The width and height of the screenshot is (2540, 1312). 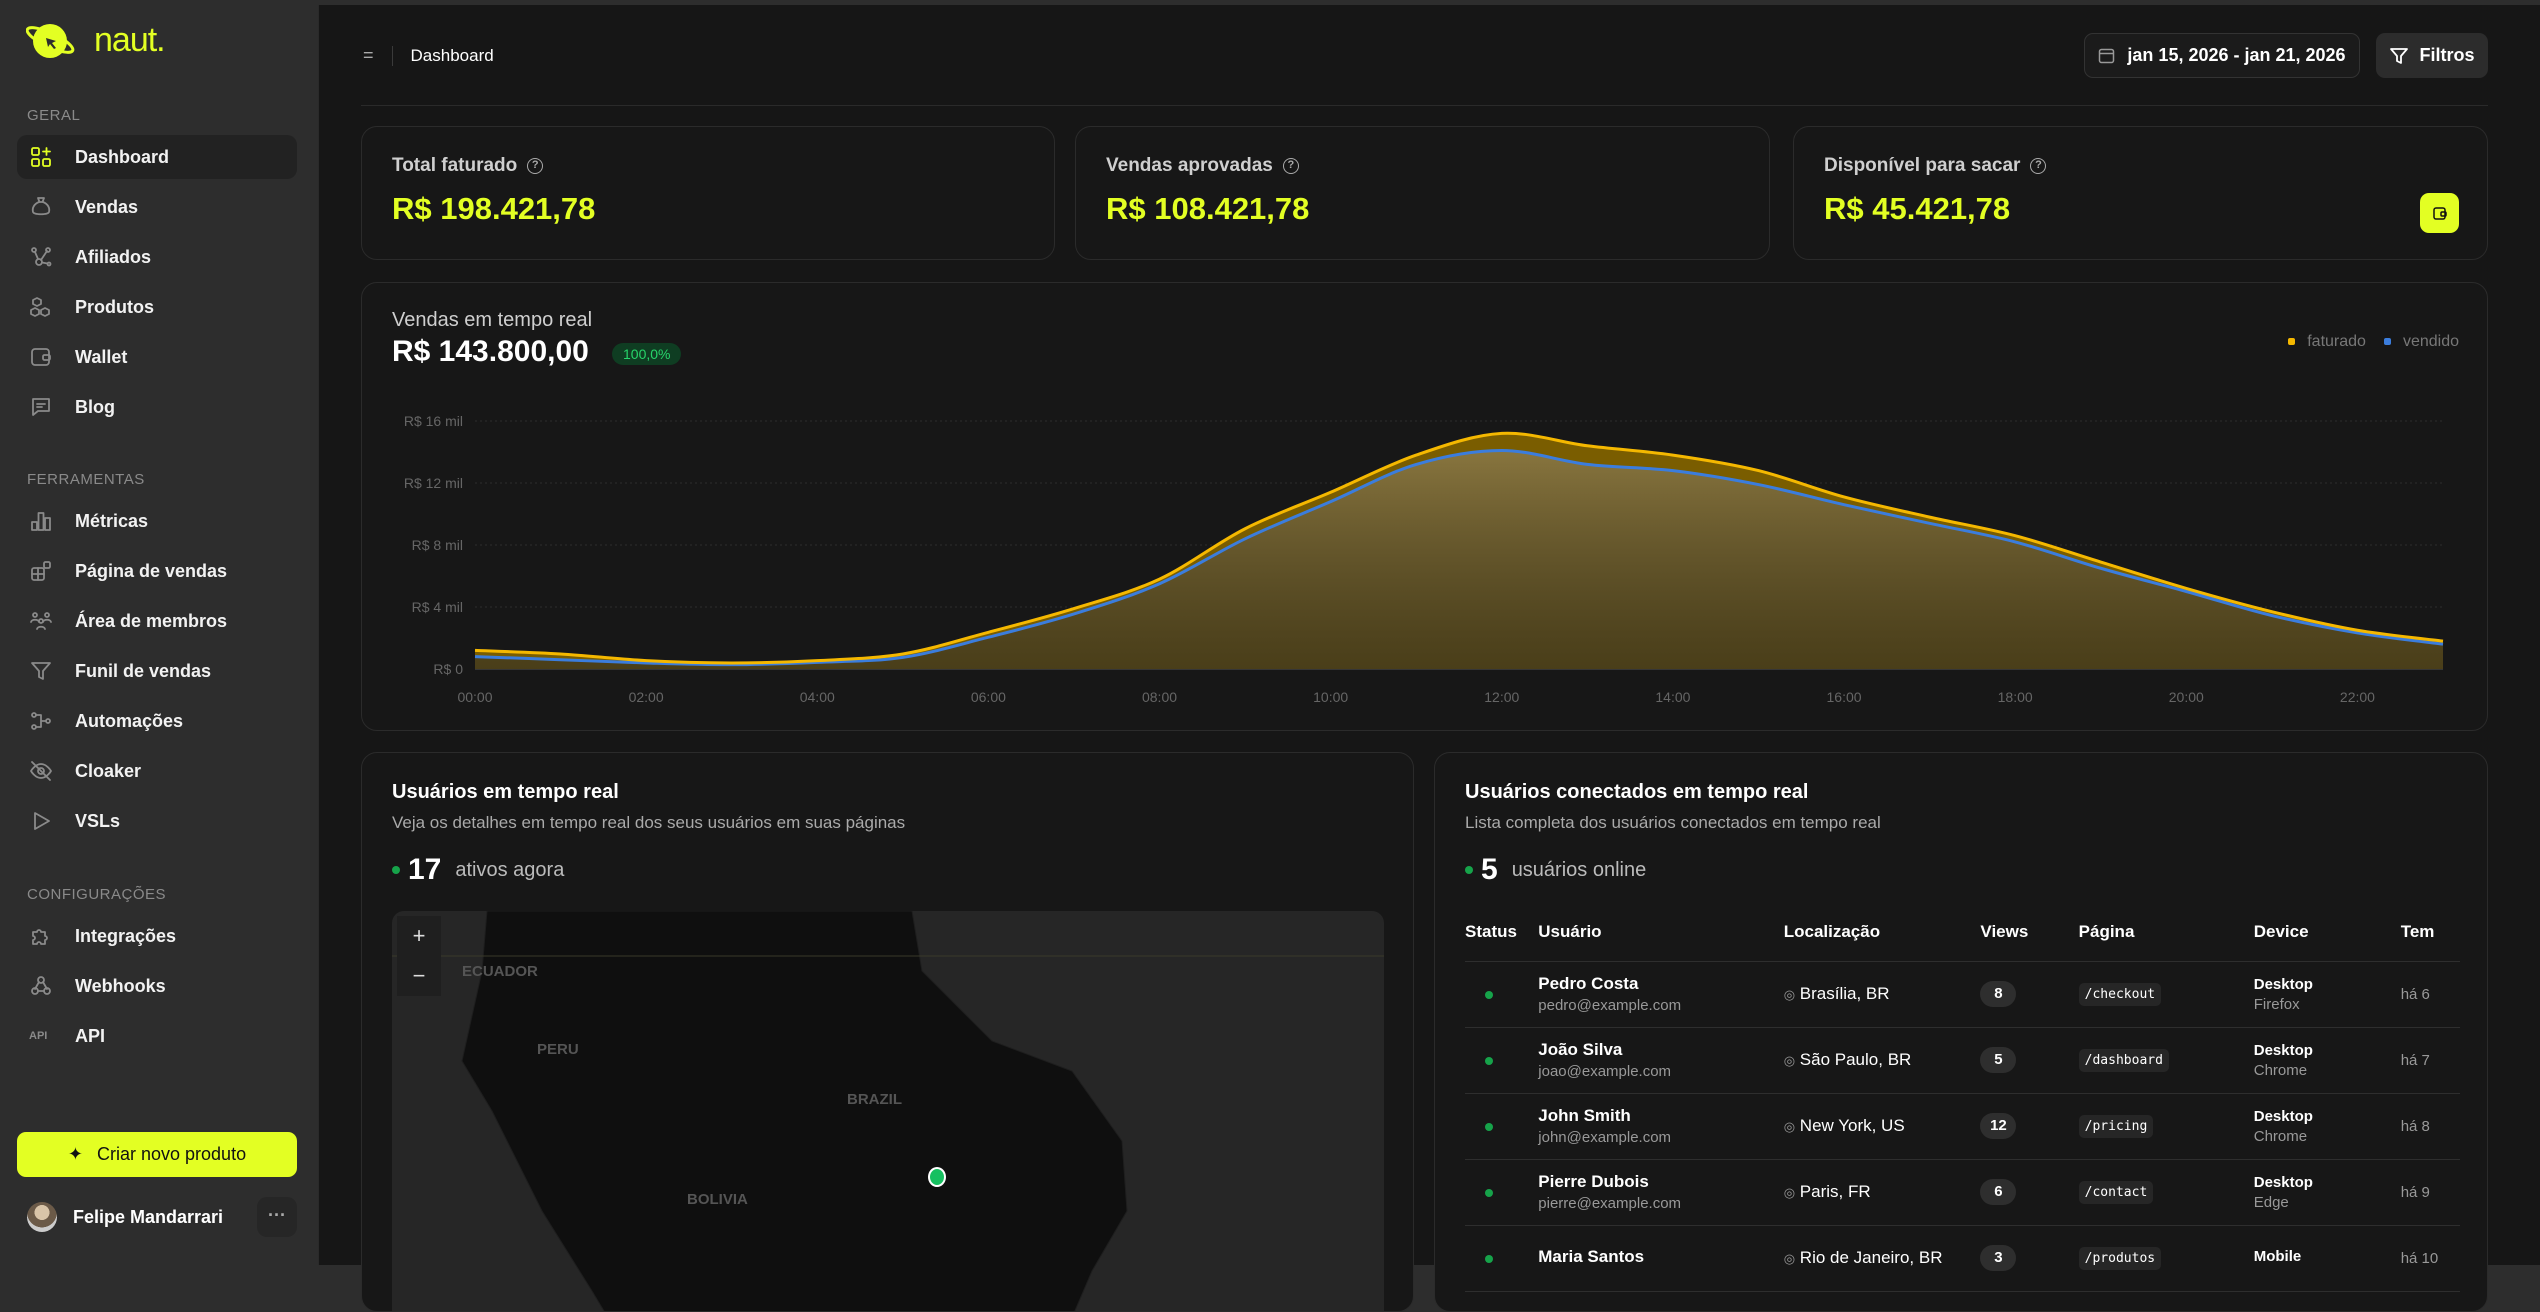 What do you see at coordinates (2166, 932) in the screenshot?
I see `column-header: Página` at bounding box center [2166, 932].